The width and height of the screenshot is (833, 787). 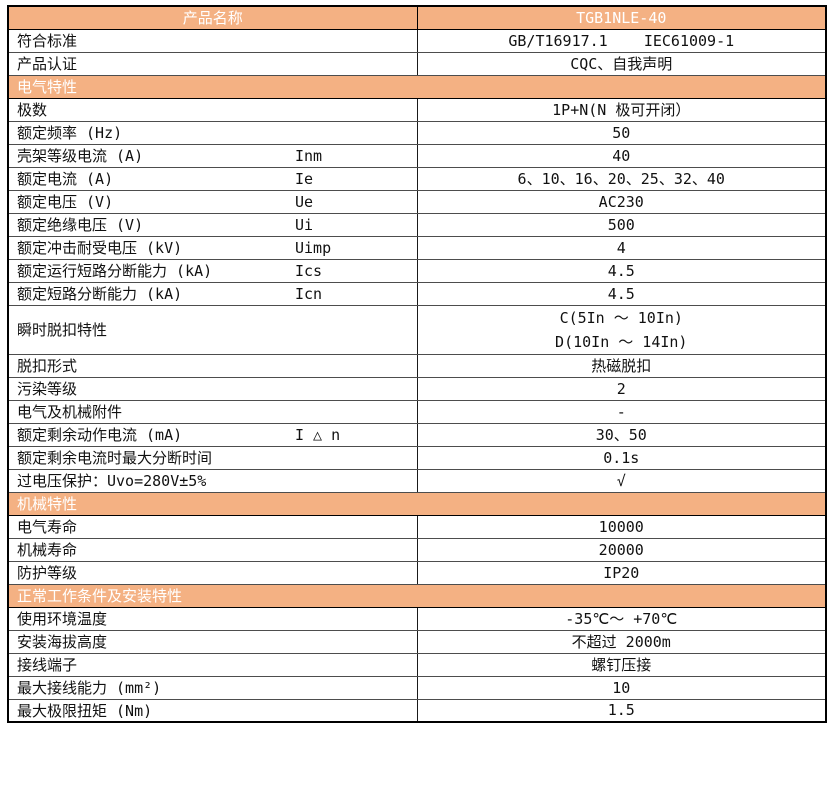 What do you see at coordinates (621, 178) in the screenshot?
I see `spec-value-cell: 6、10、16、20、25、32、40` at bounding box center [621, 178].